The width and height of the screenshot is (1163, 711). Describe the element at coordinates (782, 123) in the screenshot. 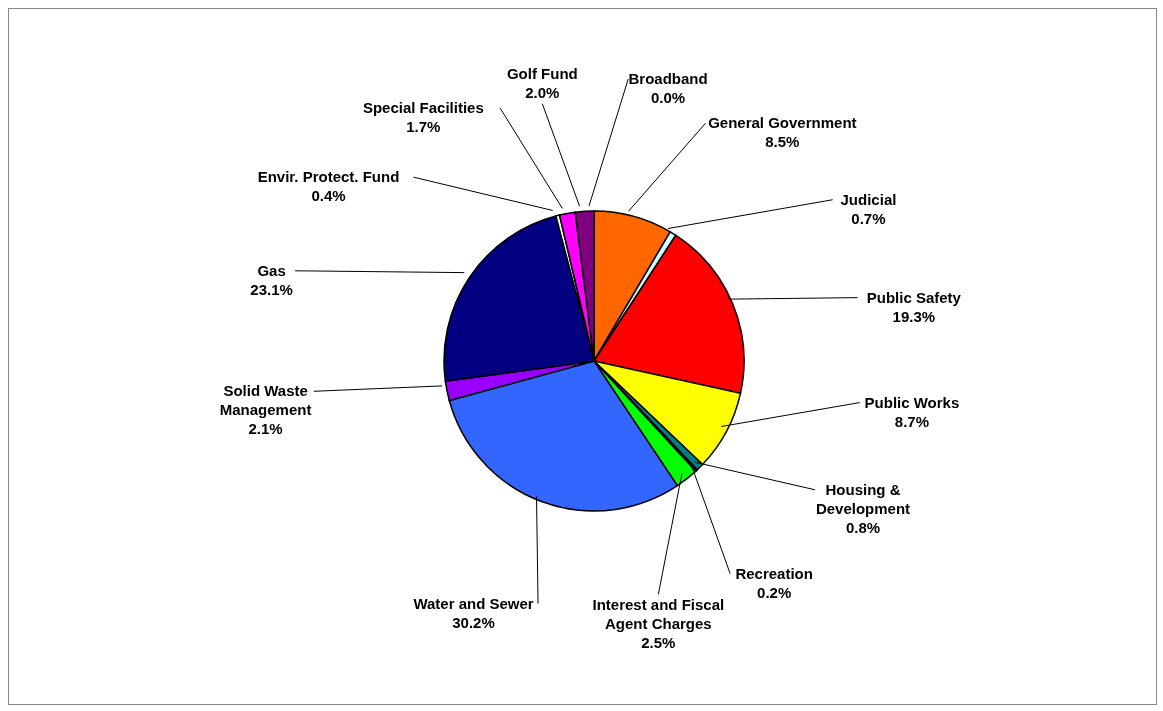

I see `slice-label: General Government` at that location.